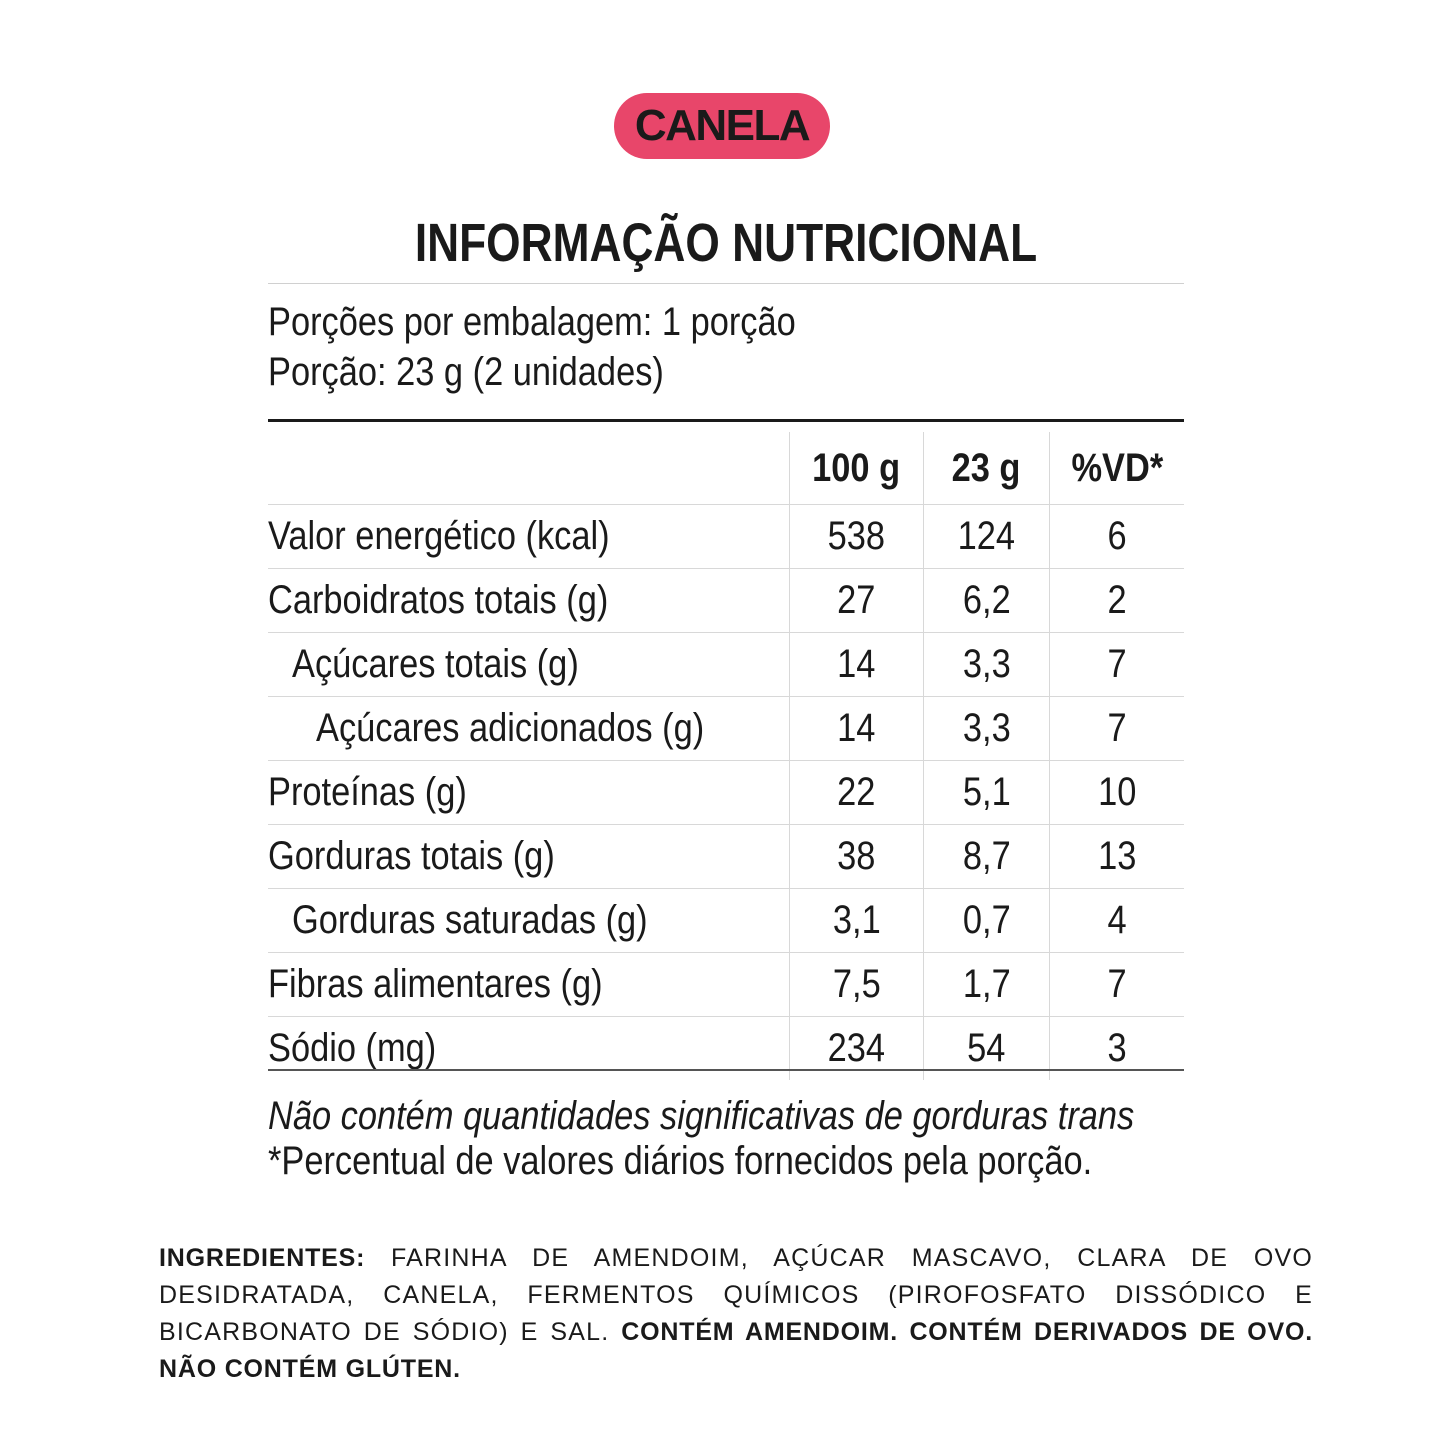  What do you see at coordinates (529, 468) in the screenshot?
I see `header-label` at bounding box center [529, 468].